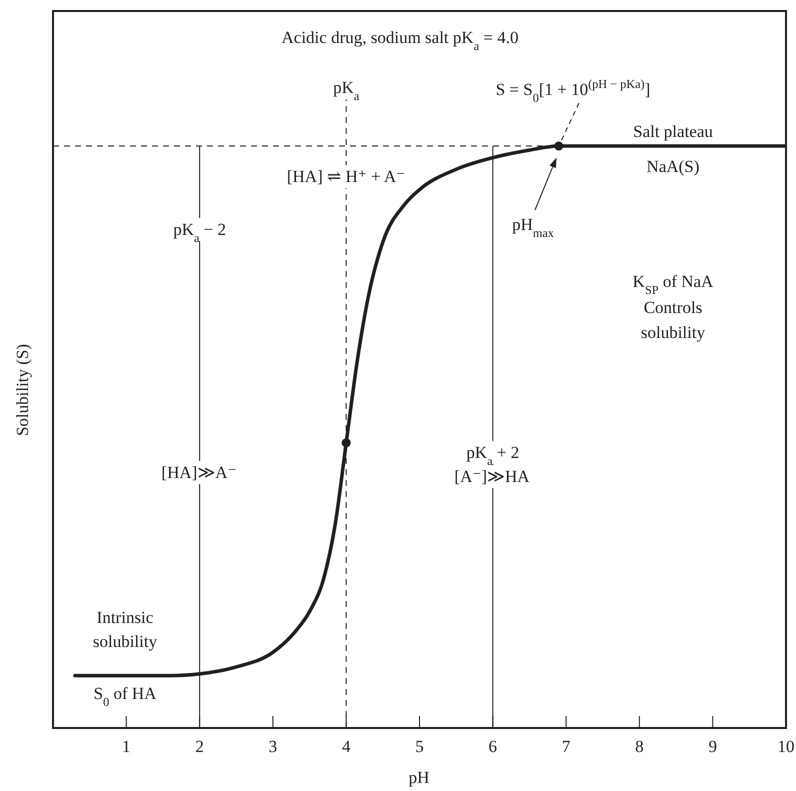 The image size is (796, 791). Describe the element at coordinates (346, 90) in the screenshot. I see `ref-line-label: pK$_{a}$` at that location.